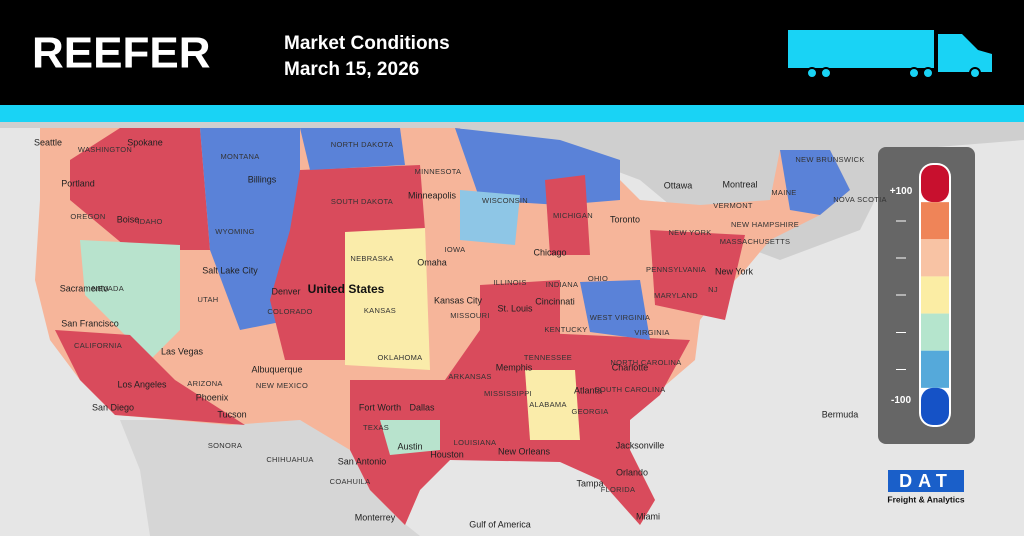 The width and height of the screenshot is (1024, 541). I want to click on map-label: NEW MEXICO, so click(282, 385).